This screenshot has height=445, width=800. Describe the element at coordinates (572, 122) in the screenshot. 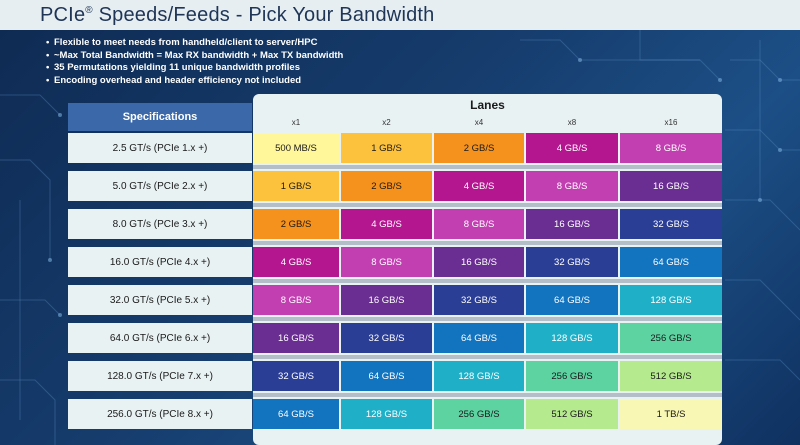

I see `lane-header-x8: x8` at that location.